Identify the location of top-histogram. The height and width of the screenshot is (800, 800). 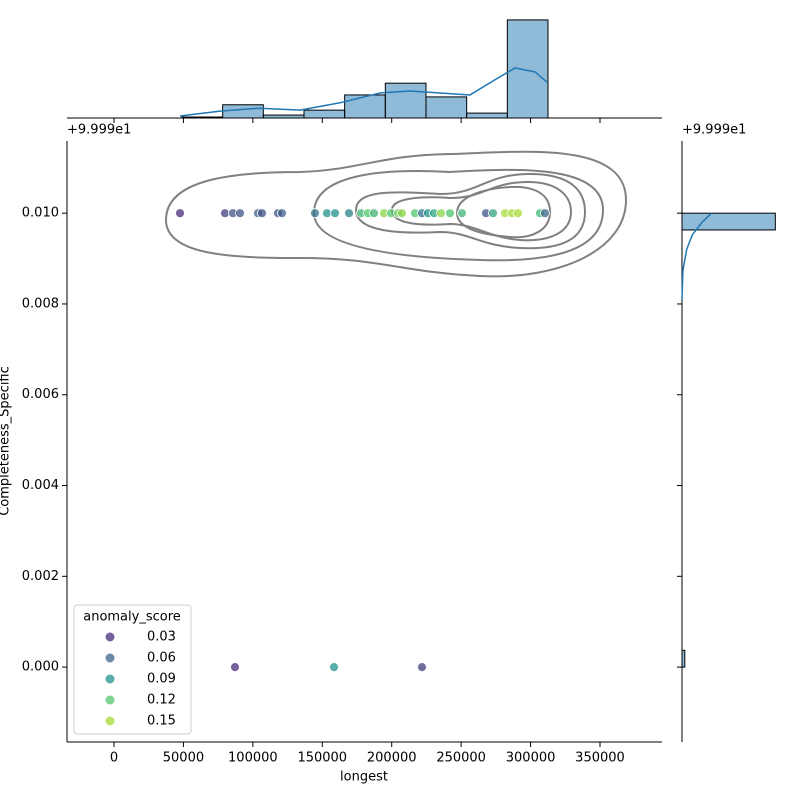
(364, 69).